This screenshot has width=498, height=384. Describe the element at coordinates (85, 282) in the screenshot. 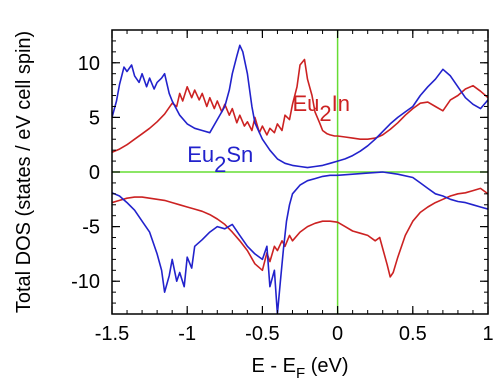

I see `y-tick-label: -10` at that location.